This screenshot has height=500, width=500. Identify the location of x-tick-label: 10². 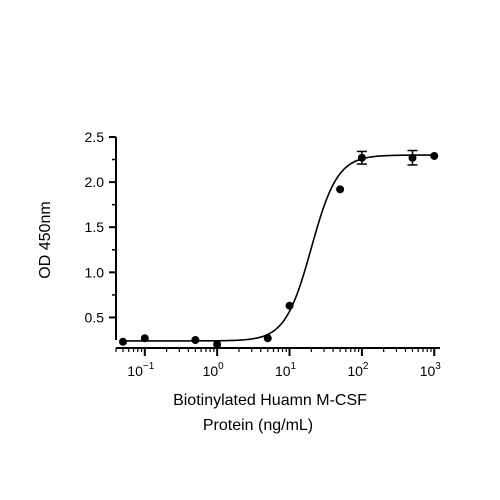
(358, 370).